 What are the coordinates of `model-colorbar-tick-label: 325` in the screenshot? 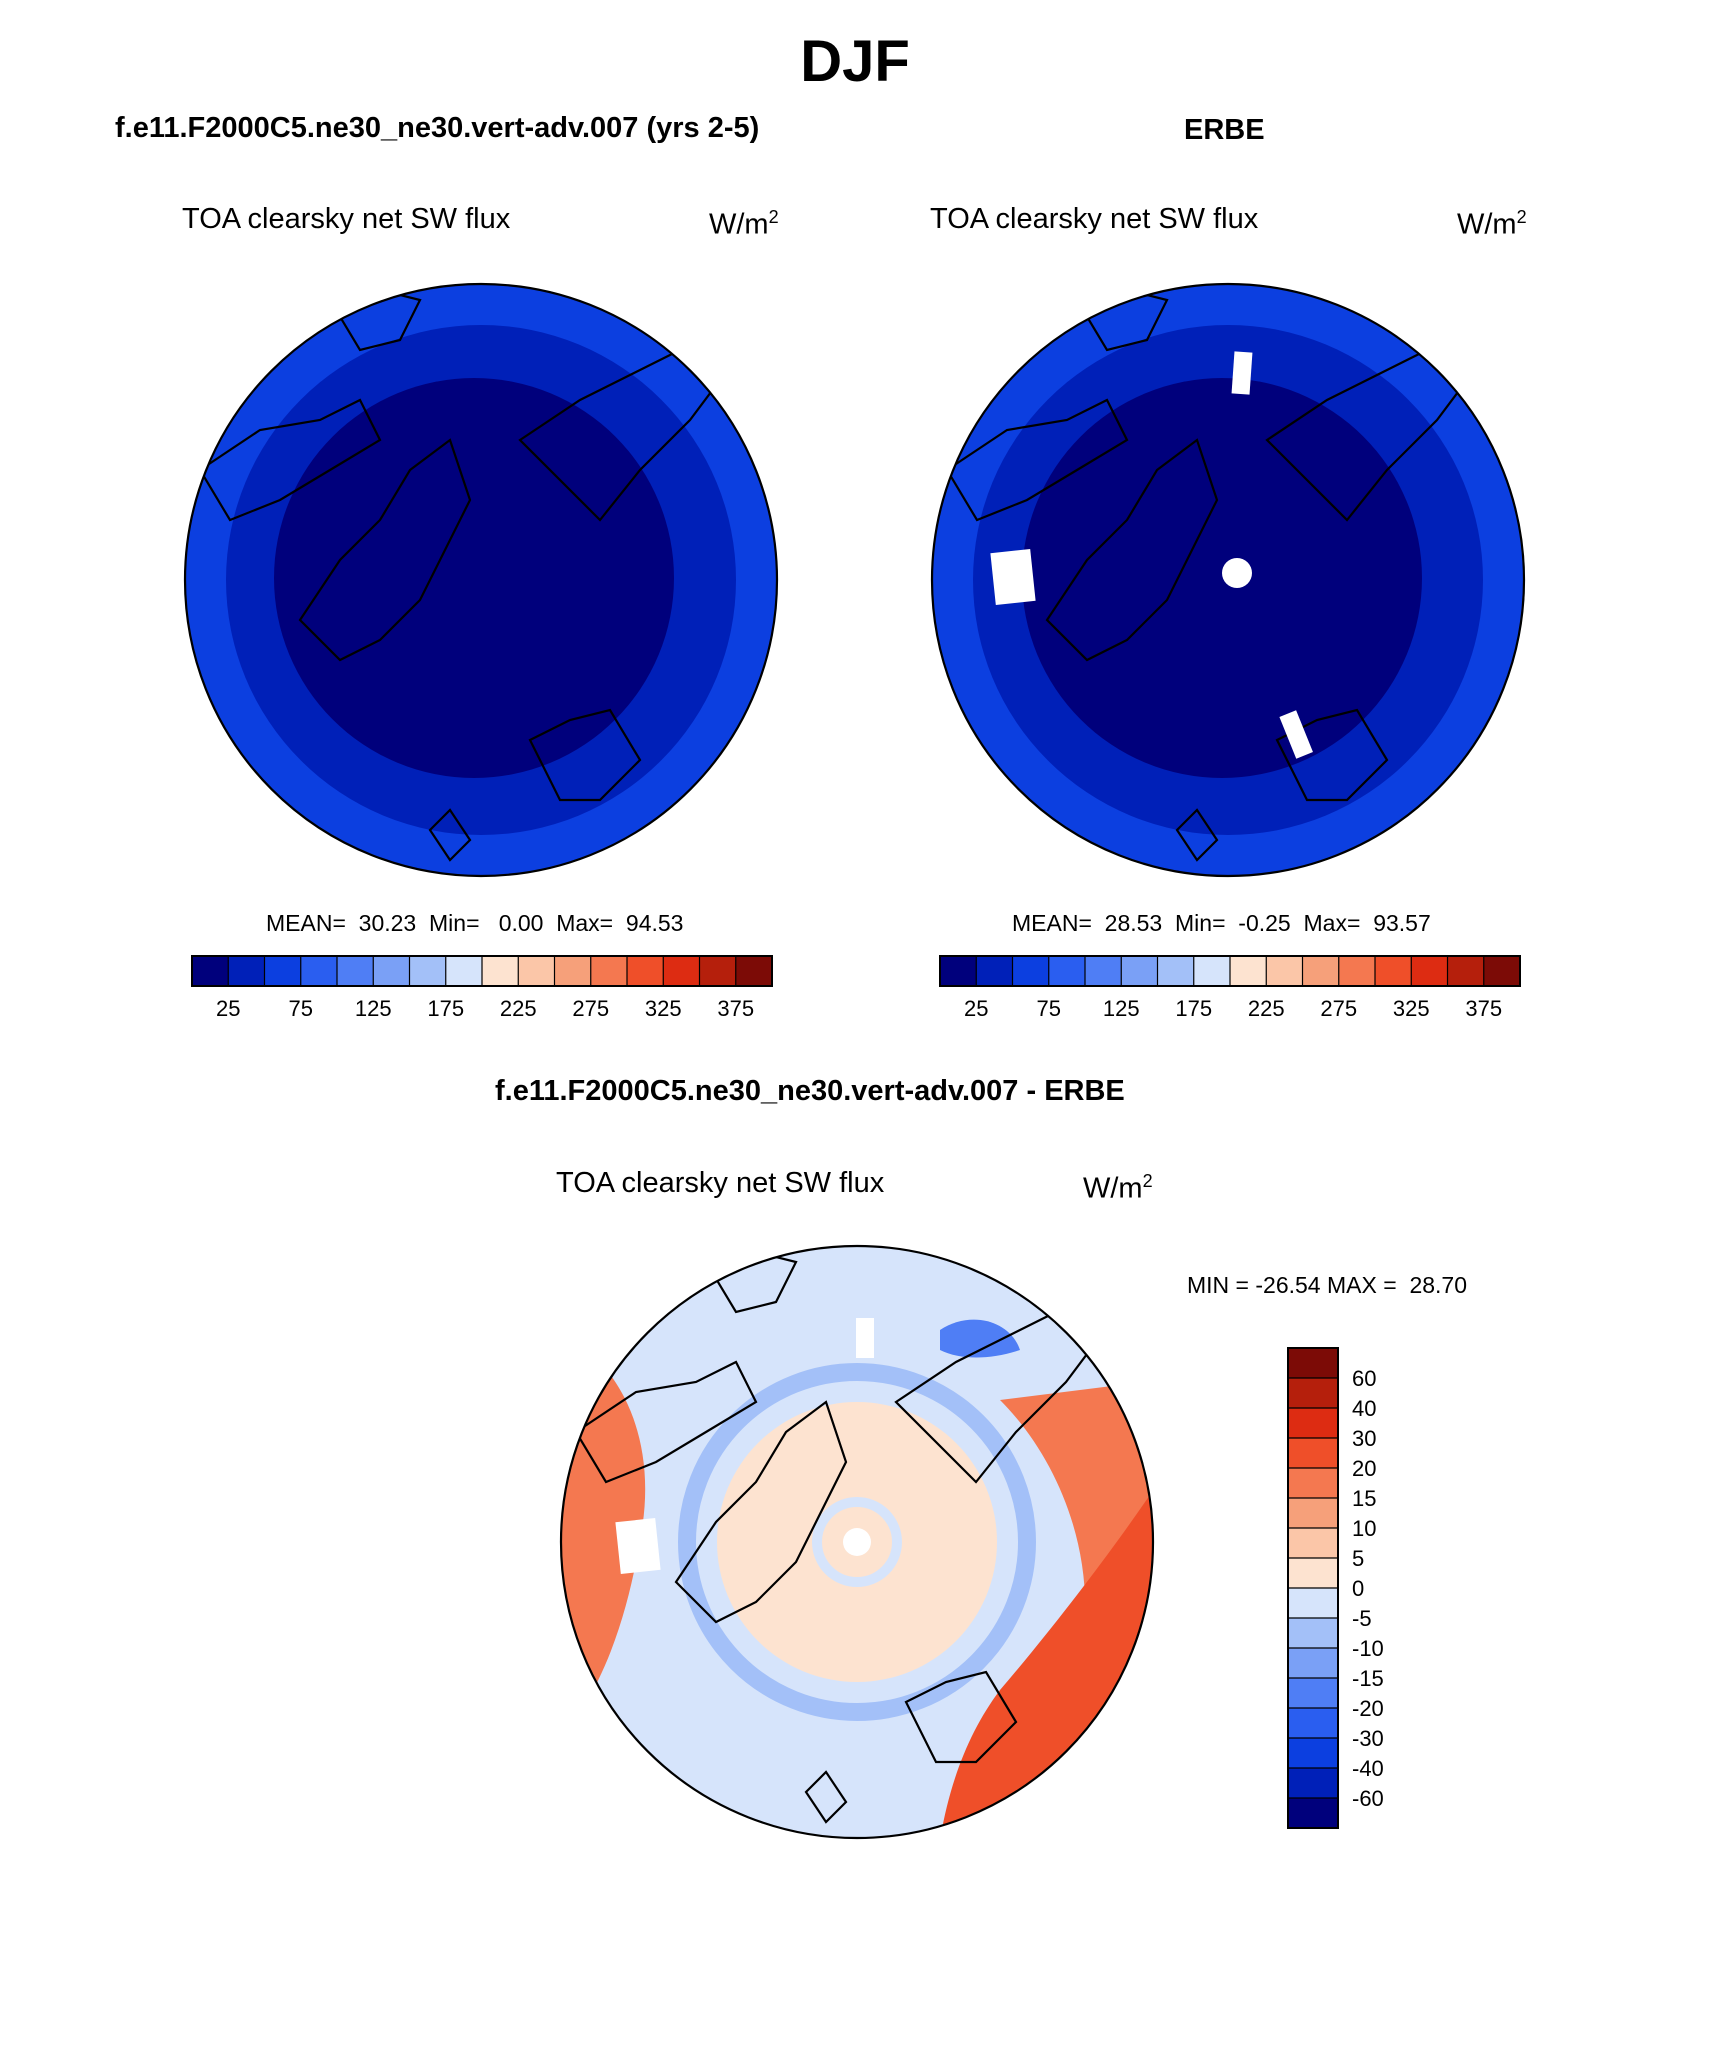 It's located at (663, 1008).